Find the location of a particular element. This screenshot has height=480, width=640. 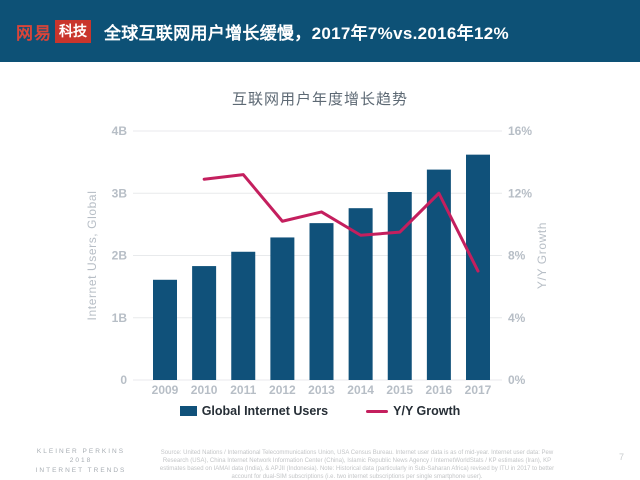

right-tick-label: 8% is located at coordinates (517, 256).